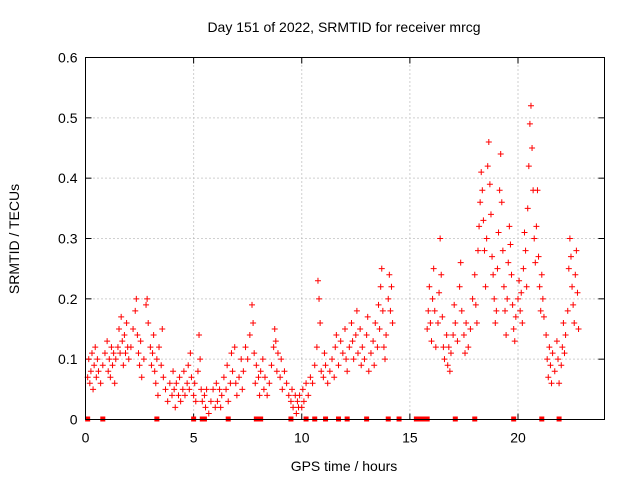 The width and height of the screenshot is (640, 480). Describe the element at coordinates (68, 58) in the screenshot. I see `y-tick-label: 0.6` at that location.